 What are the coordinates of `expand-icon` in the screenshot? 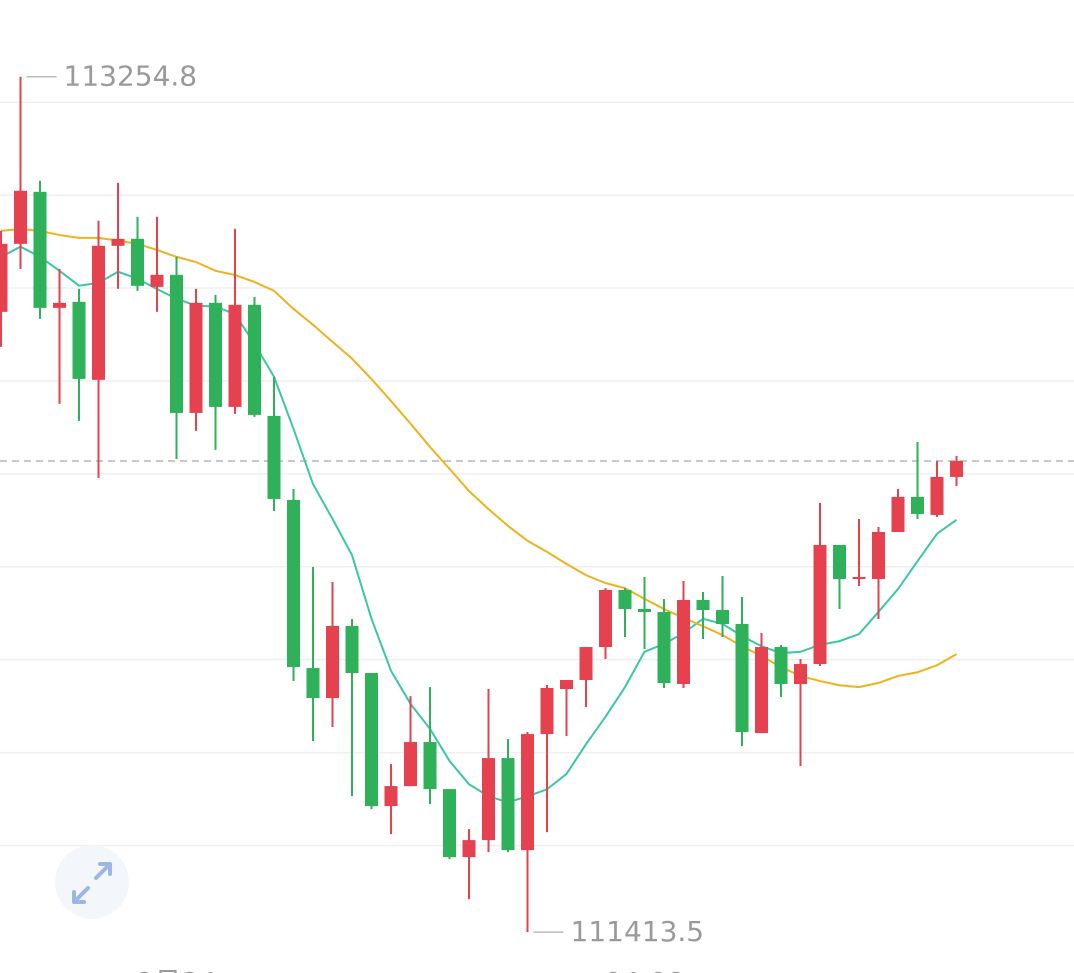 It's located at (92, 883).